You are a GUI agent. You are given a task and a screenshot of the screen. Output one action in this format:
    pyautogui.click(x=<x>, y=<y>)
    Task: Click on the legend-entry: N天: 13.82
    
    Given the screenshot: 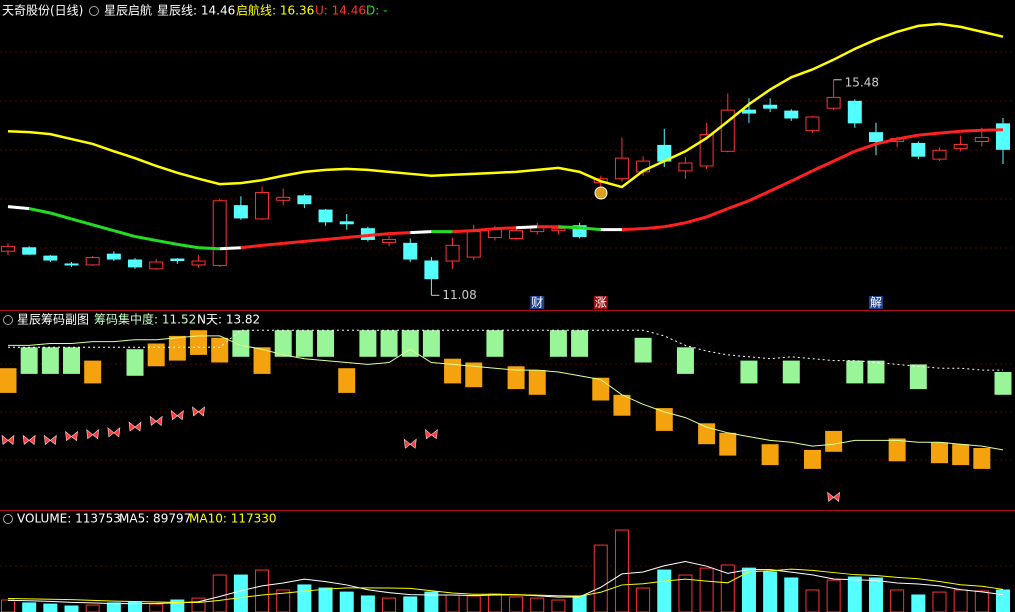 What is the action you would take?
    pyautogui.click(x=228, y=320)
    